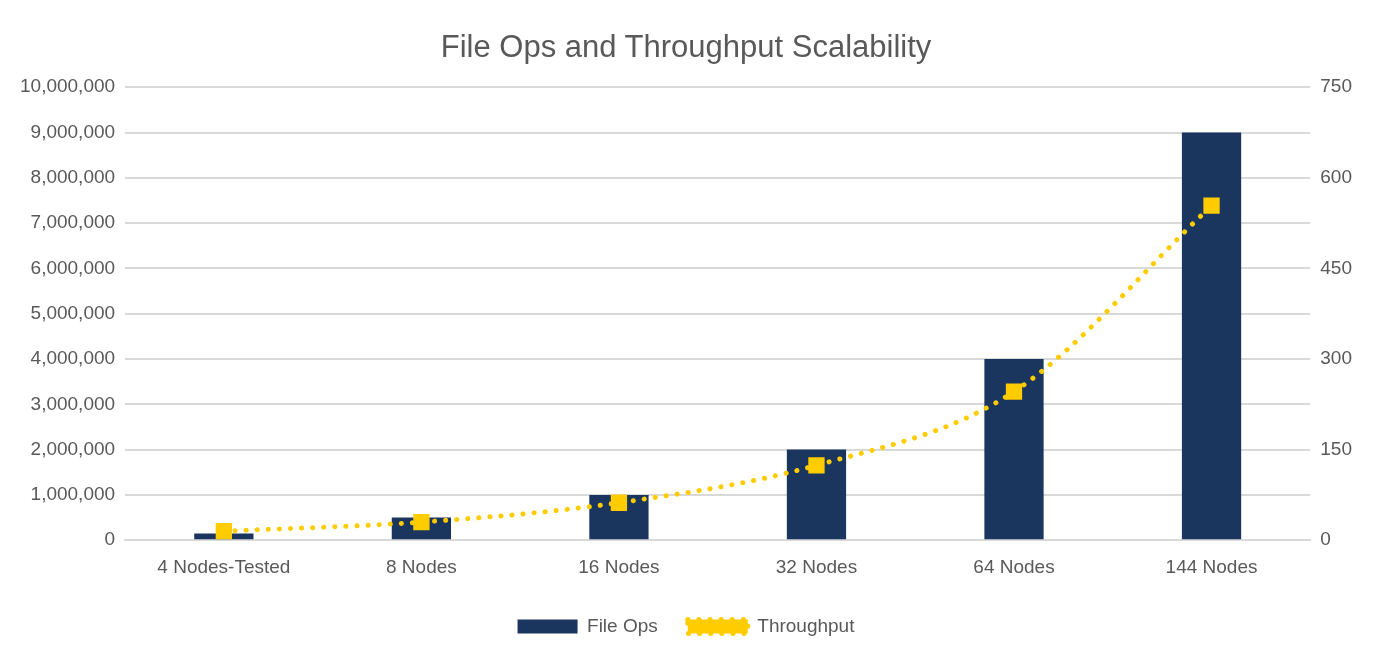 The height and width of the screenshot is (656, 1382). Describe the element at coordinates (68, 86) in the screenshot. I see `y-tick-label: 10,000,000` at that location.